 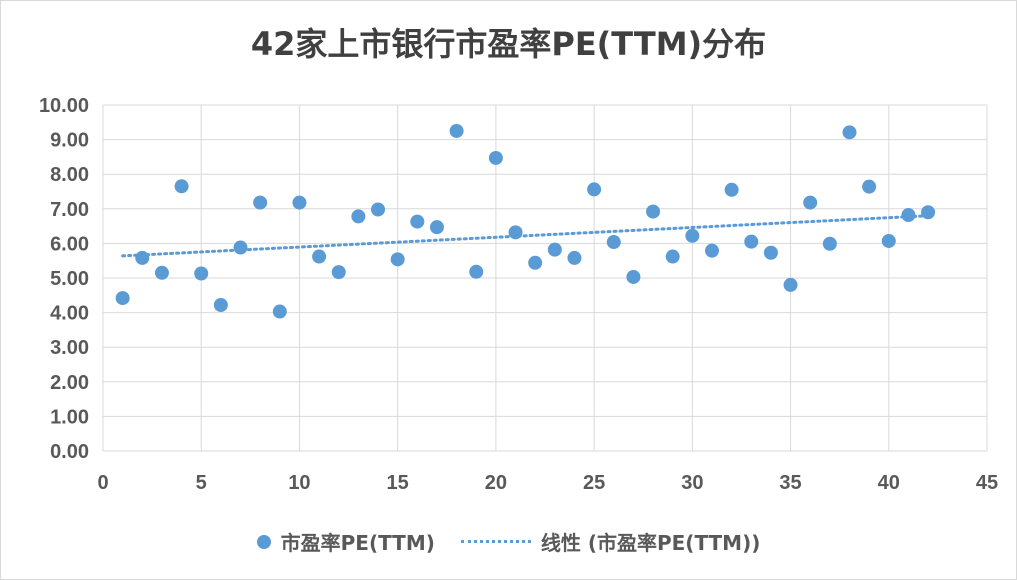 I want to click on x-tick-label: 35, so click(x=790, y=483).